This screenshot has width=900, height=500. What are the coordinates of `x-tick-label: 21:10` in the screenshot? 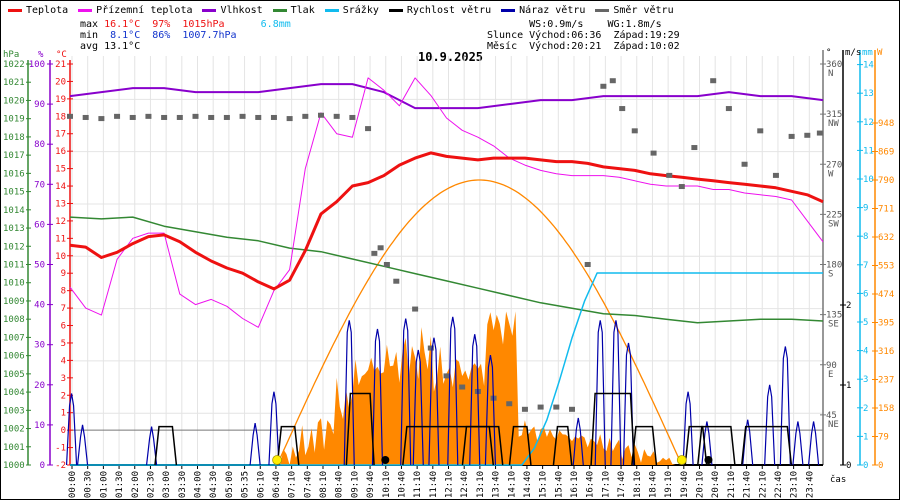 It's located at (732, 484).